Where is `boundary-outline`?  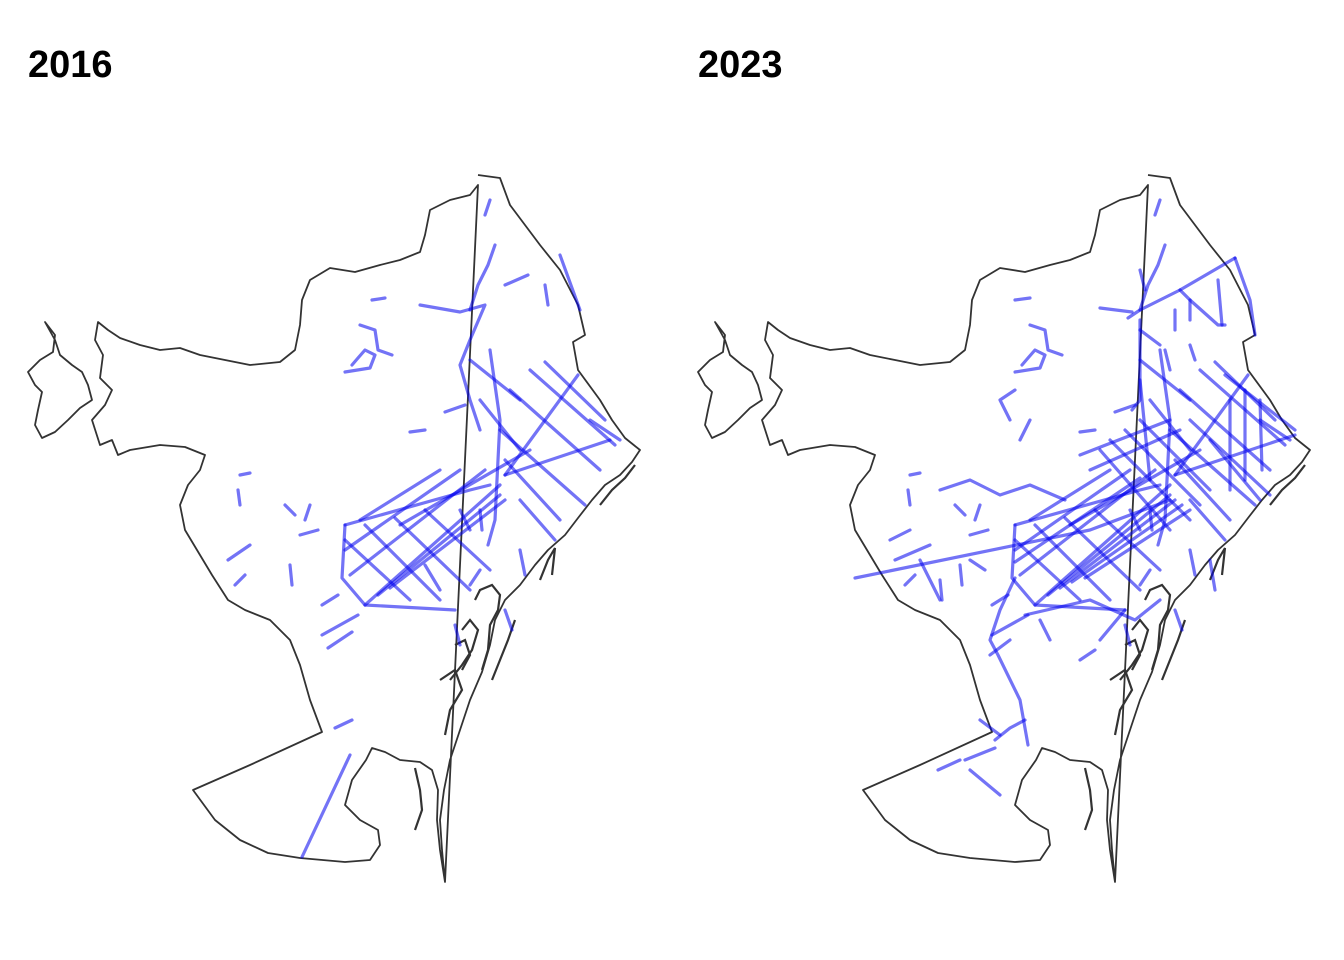
boundary-outline is located at coordinates (730, 380).